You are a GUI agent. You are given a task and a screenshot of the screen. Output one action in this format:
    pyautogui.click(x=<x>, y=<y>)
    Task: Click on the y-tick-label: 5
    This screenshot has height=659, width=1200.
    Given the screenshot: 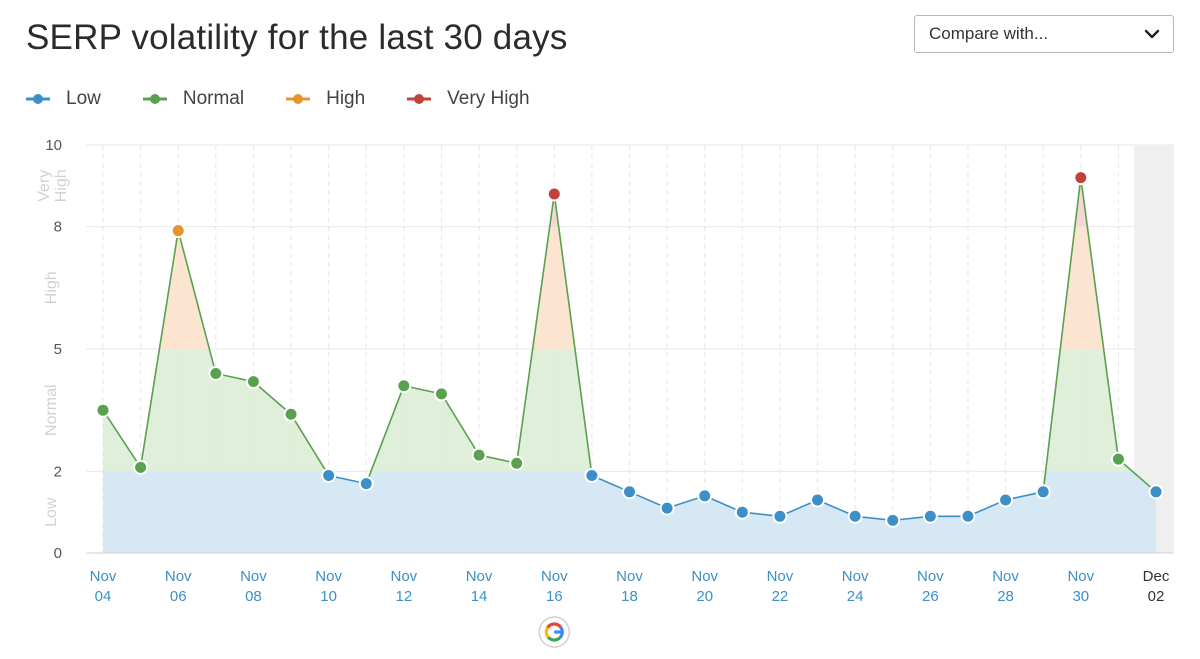 What is the action you would take?
    pyautogui.click(x=58, y=349)
    